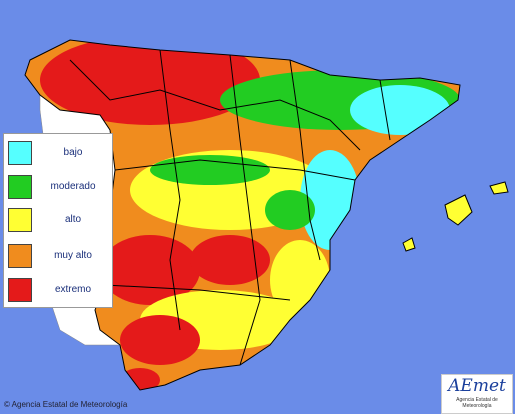 This screenshot has height=414, width=515. I want to click on legend: bajo moderado alto muy alto extremo, so click(58, 220).